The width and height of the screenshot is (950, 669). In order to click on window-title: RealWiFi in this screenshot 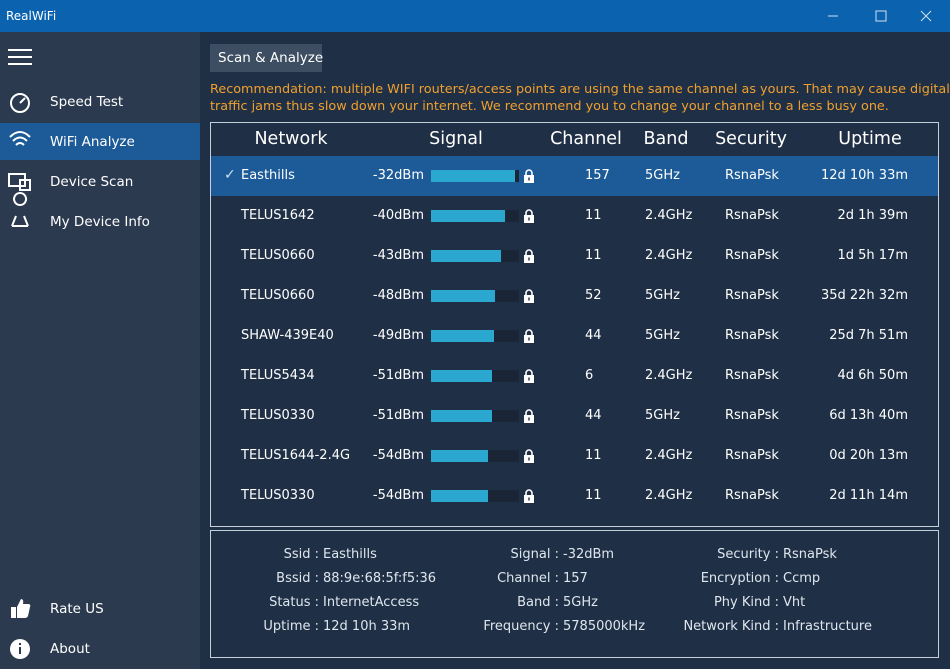, I will do `click(31, 16)`.